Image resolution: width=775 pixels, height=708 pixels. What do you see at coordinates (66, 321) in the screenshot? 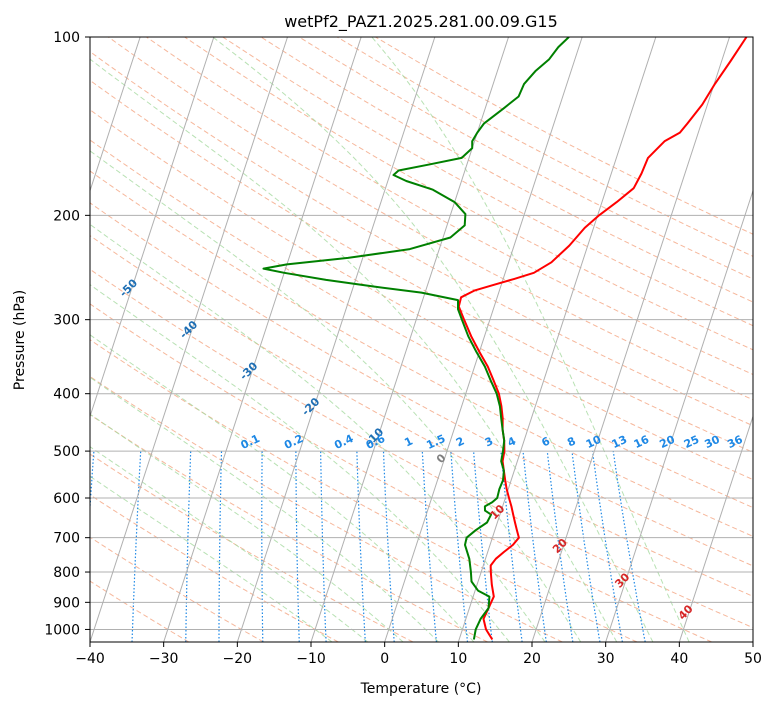
I see `y-tick-label: 300` at bounding box center [66, 321].